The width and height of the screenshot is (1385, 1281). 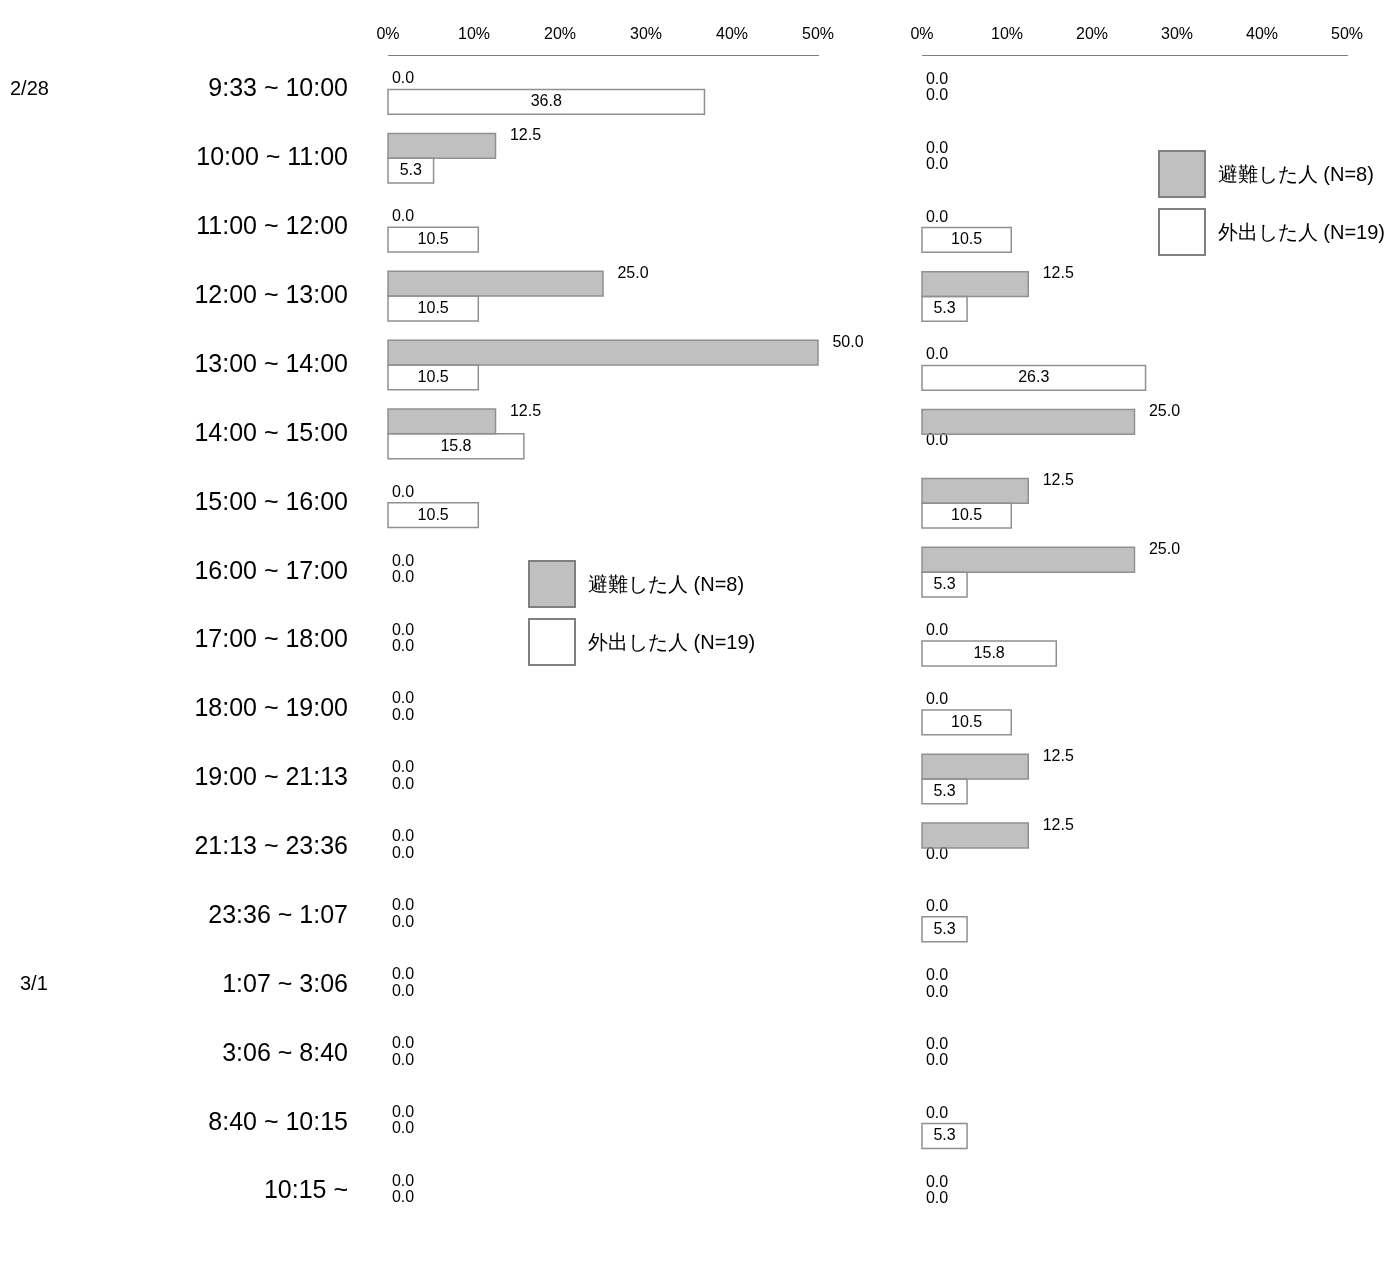 I want to click on y-tick-label: 9:33 ~ 10:00, so click(x=278, y=87).